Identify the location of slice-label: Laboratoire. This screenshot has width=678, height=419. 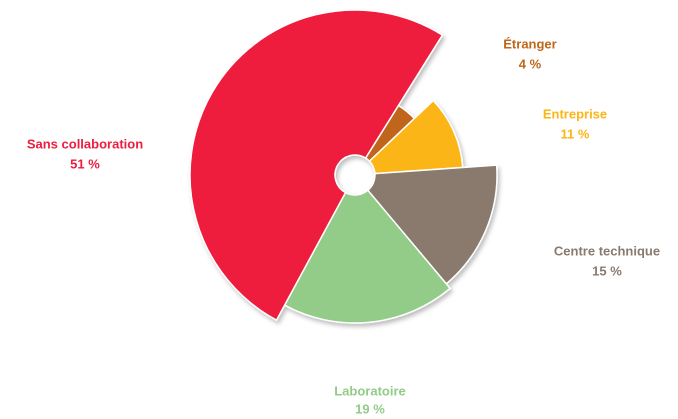
(370, 390).